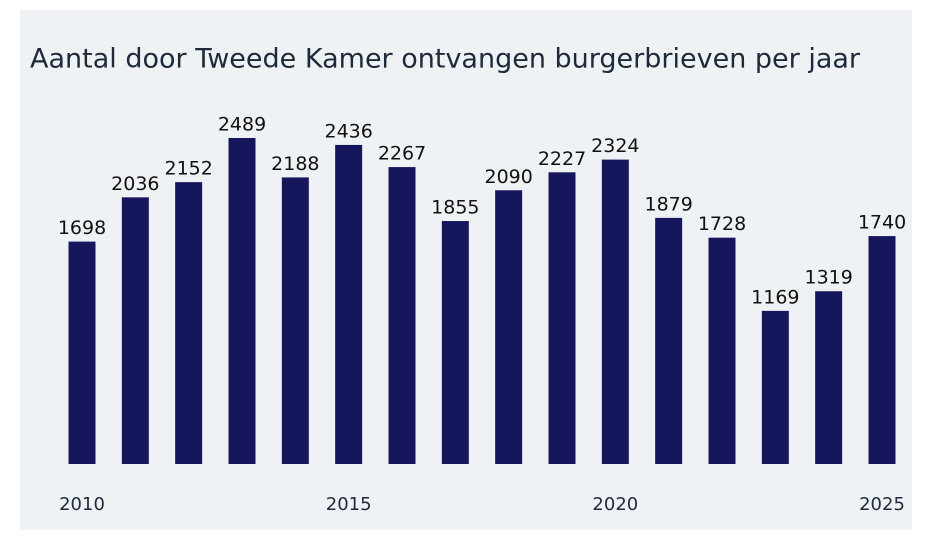  What do you see at coordinates (402, 154) in the screenshot?
I see `data-label: 2267` at bounding box center [402, 154].